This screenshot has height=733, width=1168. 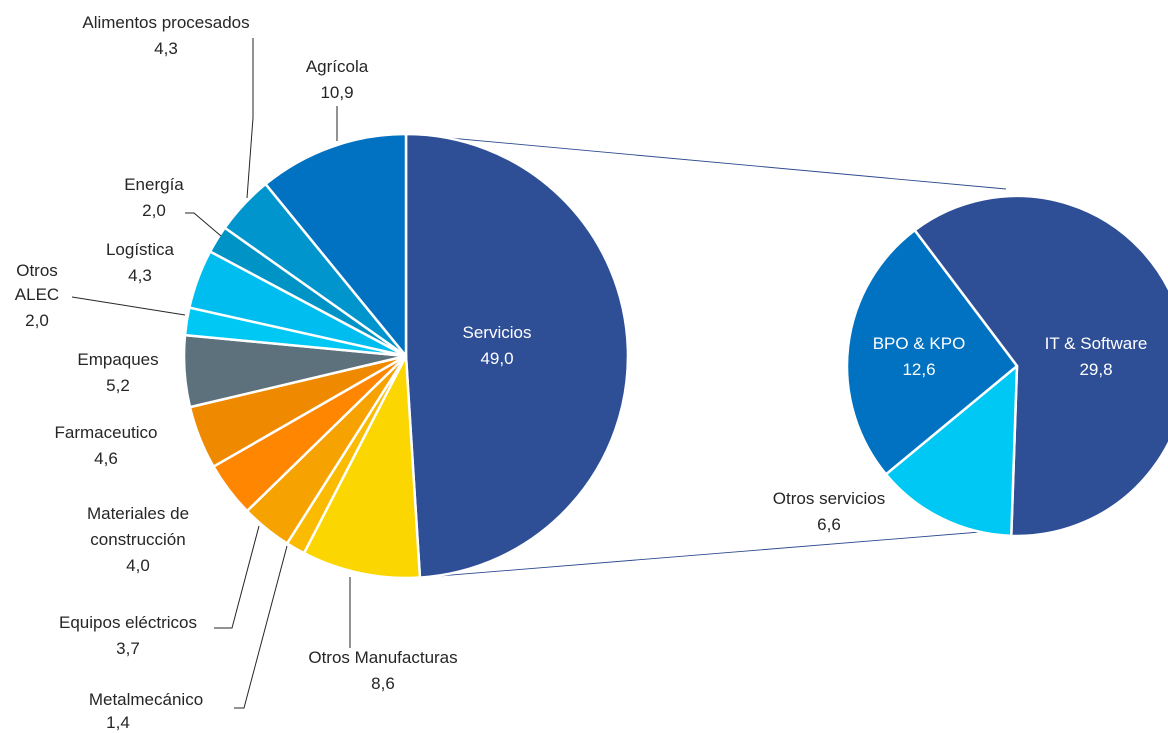 I want to click on data-label-category: construcción, so click(x=137, y=539).